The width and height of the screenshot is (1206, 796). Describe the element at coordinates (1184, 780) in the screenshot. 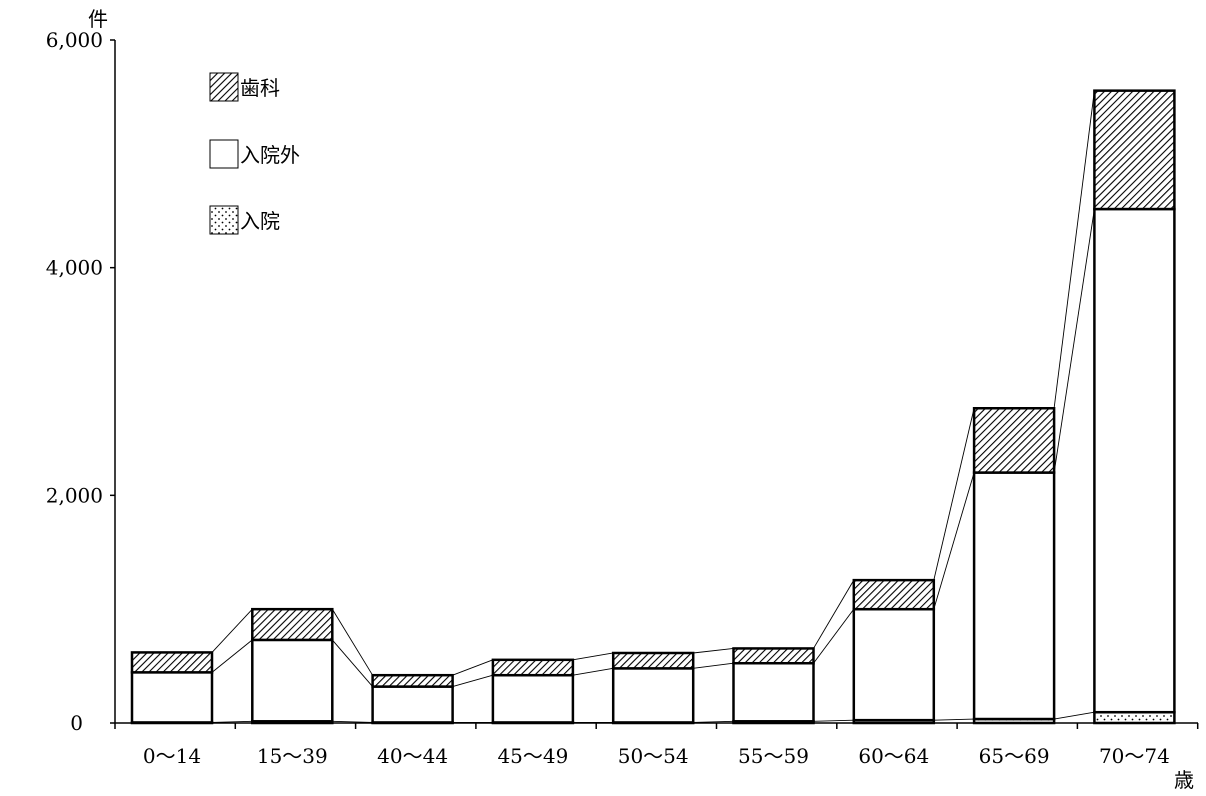

I see `x-axis-unit-label: 歳` at that location.